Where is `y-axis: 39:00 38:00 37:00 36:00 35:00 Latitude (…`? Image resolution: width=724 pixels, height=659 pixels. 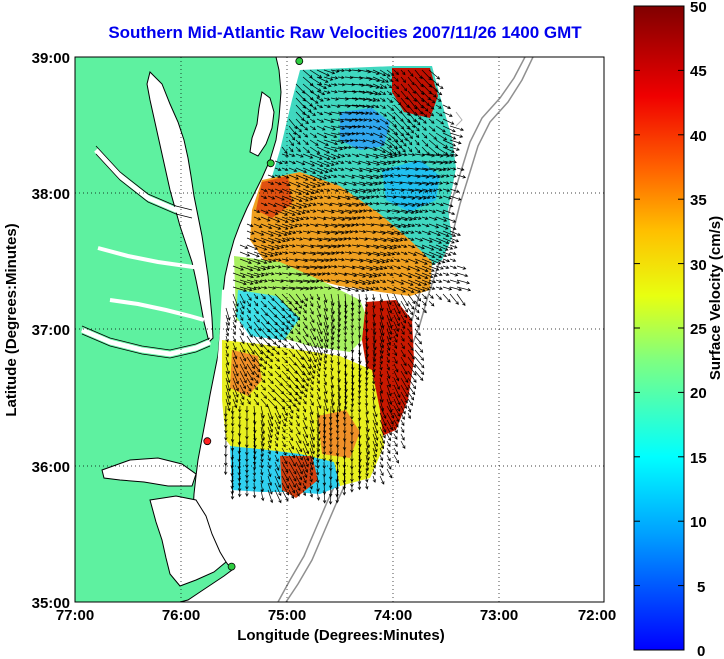 y-axis: 39:00 38:00 37:00 36:00 35:00 Latitude (… is located at coordinates (36, 331).